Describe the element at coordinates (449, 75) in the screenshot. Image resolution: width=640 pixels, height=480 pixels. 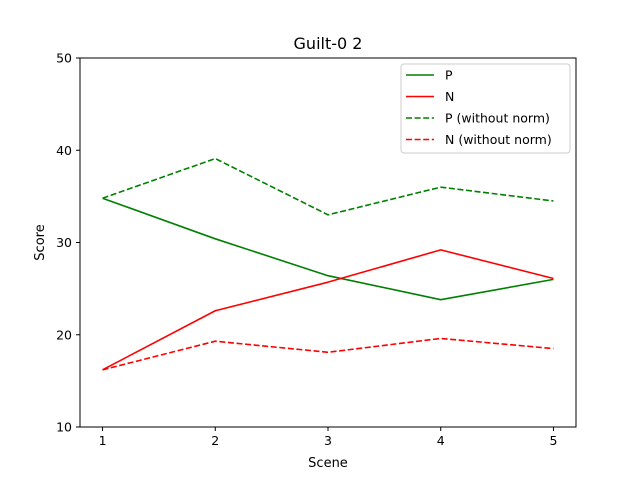
I see `legend-label: P` at that location.